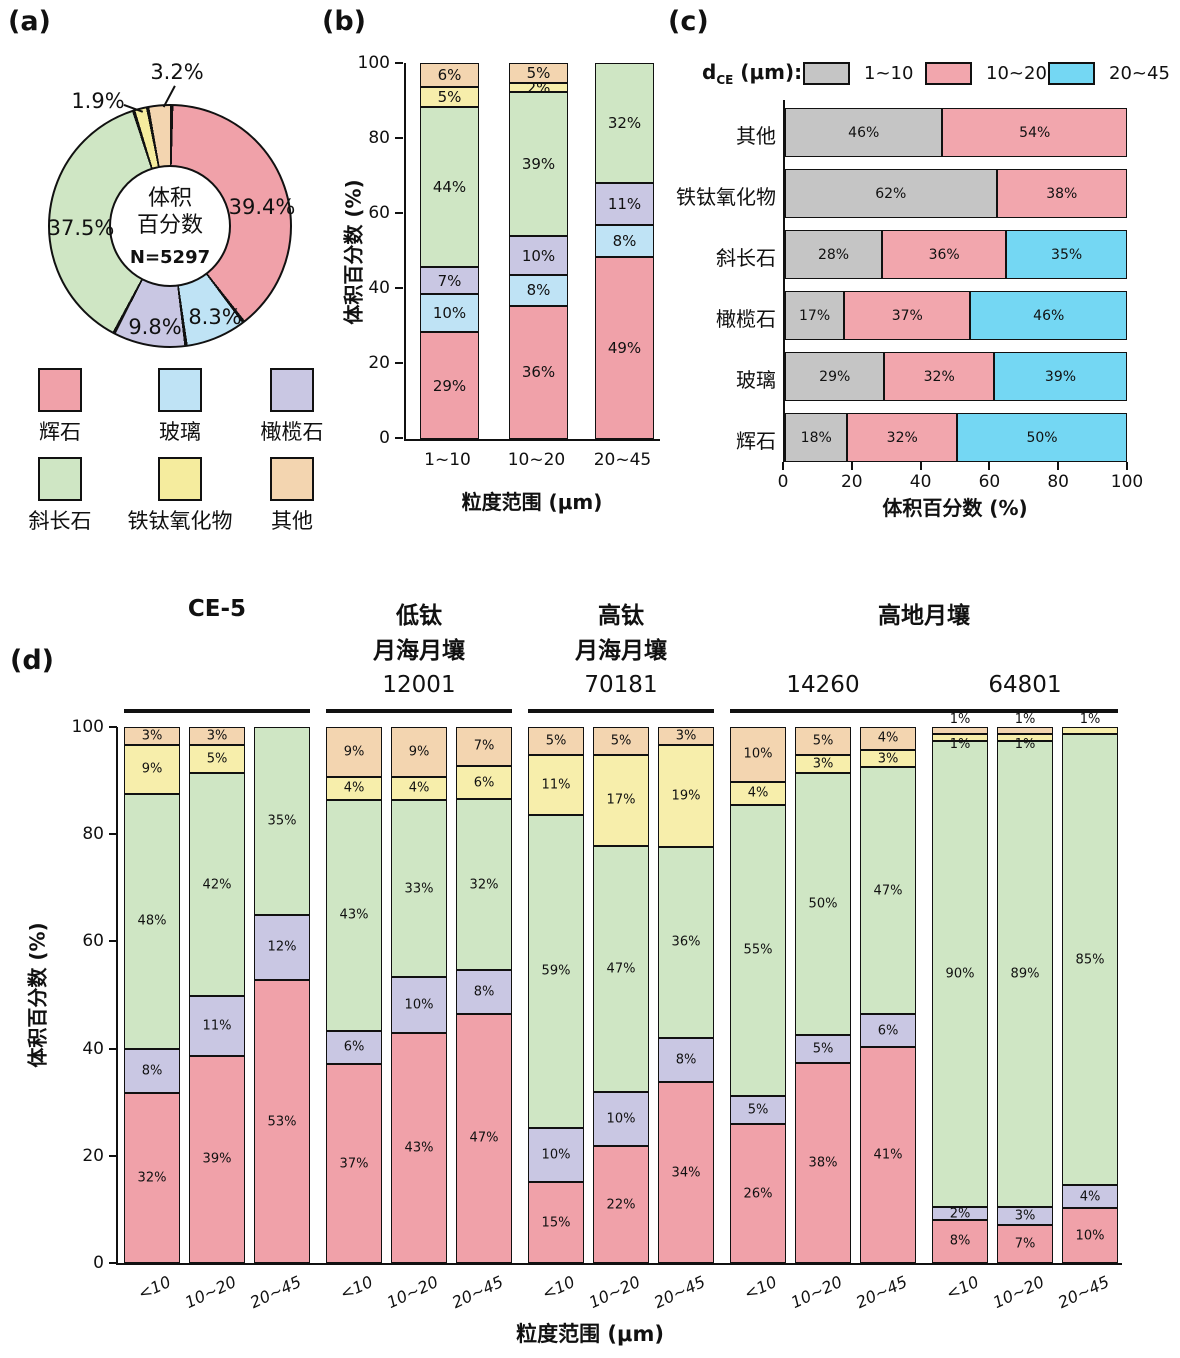  I want to click on donut-center-title-line2: 百分数, so click(169, 225).